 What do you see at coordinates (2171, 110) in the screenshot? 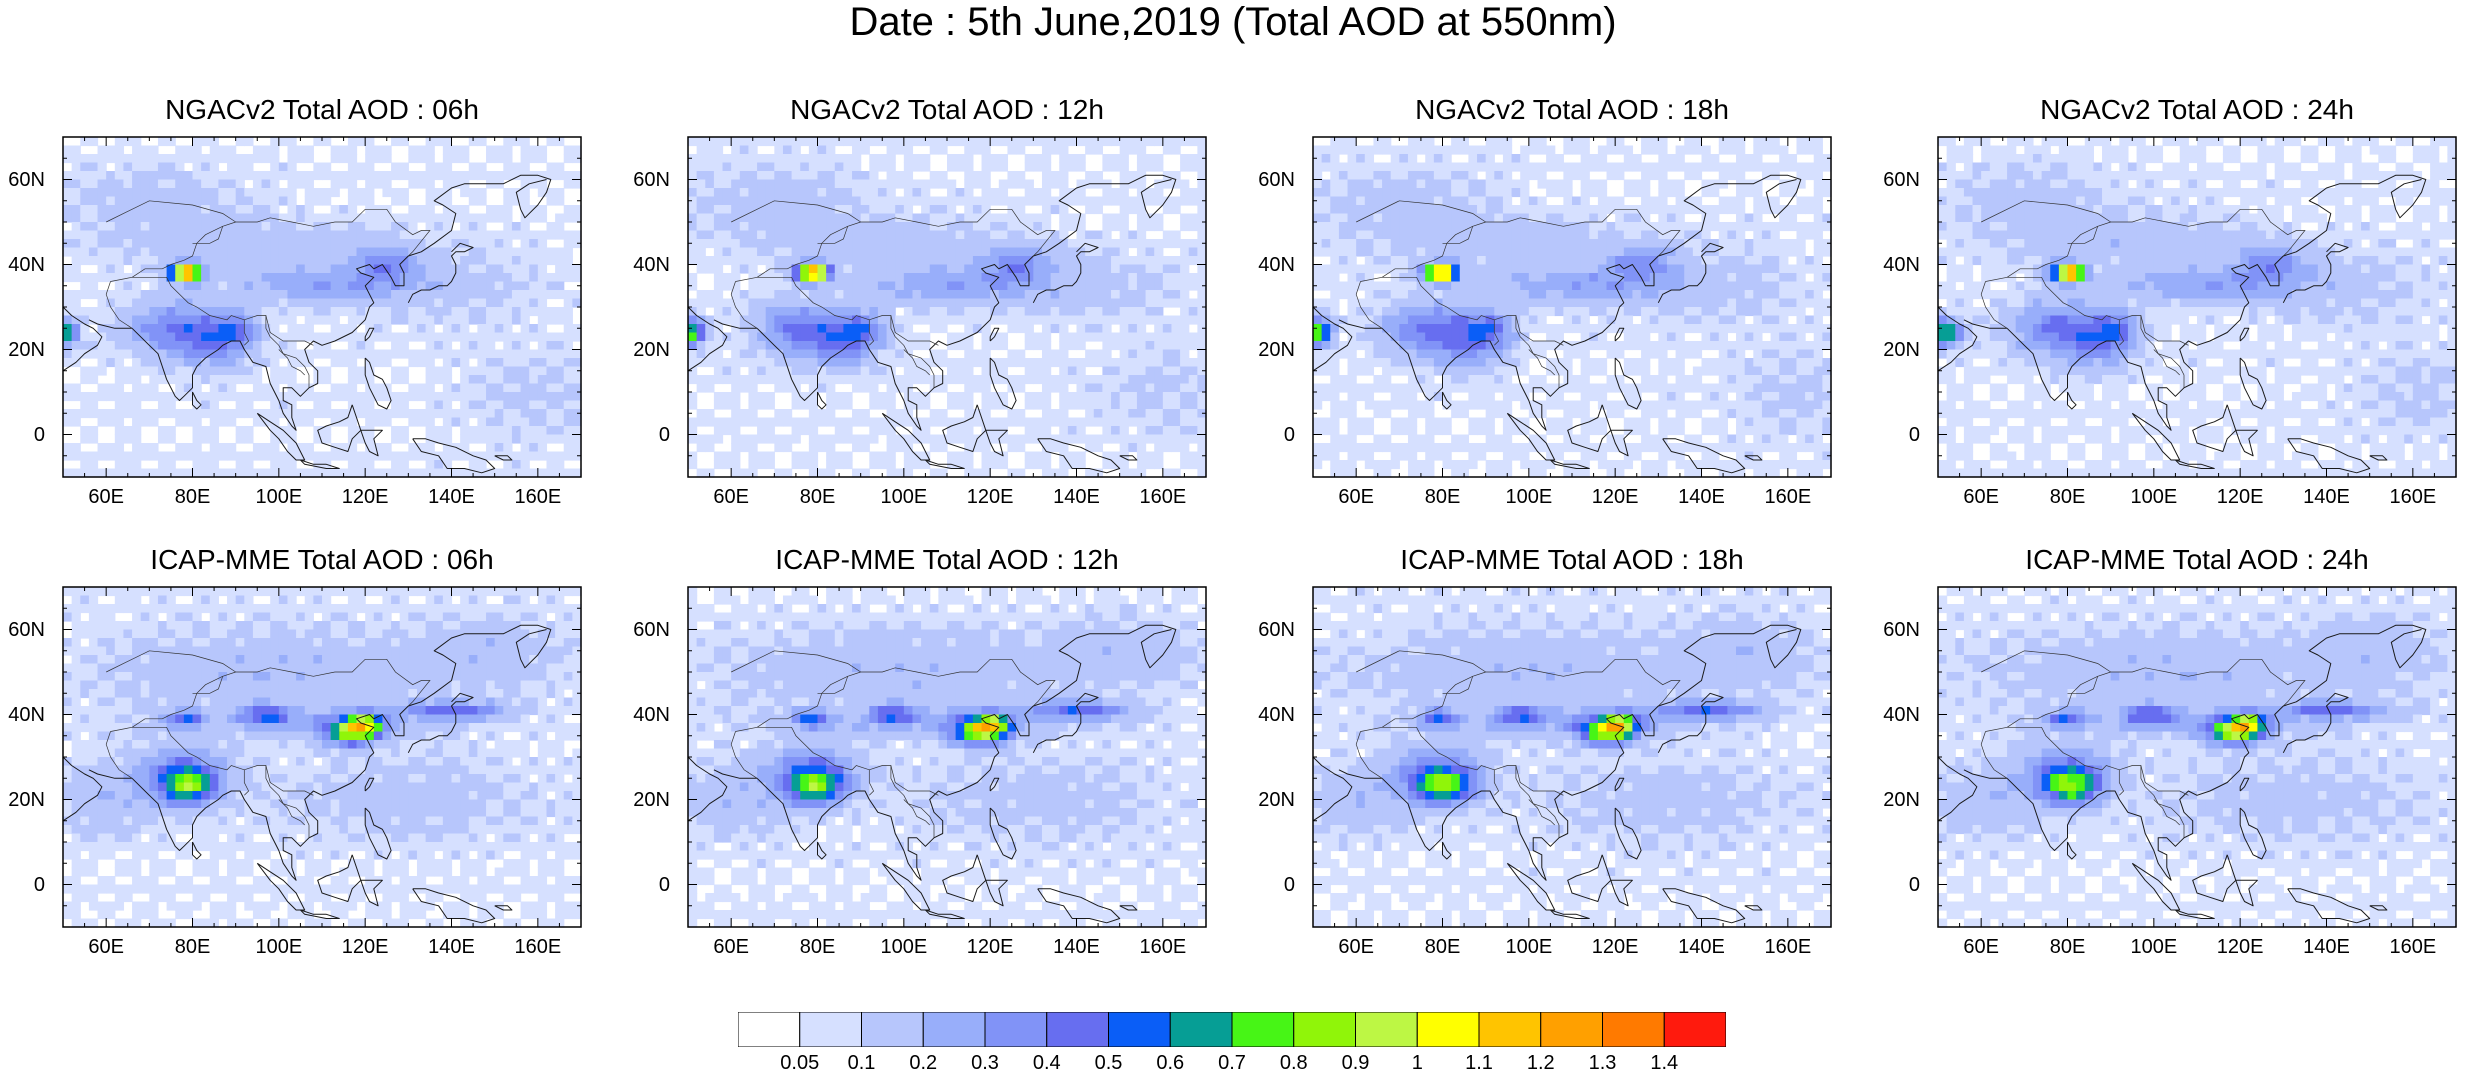
I see `panel-title: NGACv2 Total AOD : 24h` at bounding box center [2171, 110].